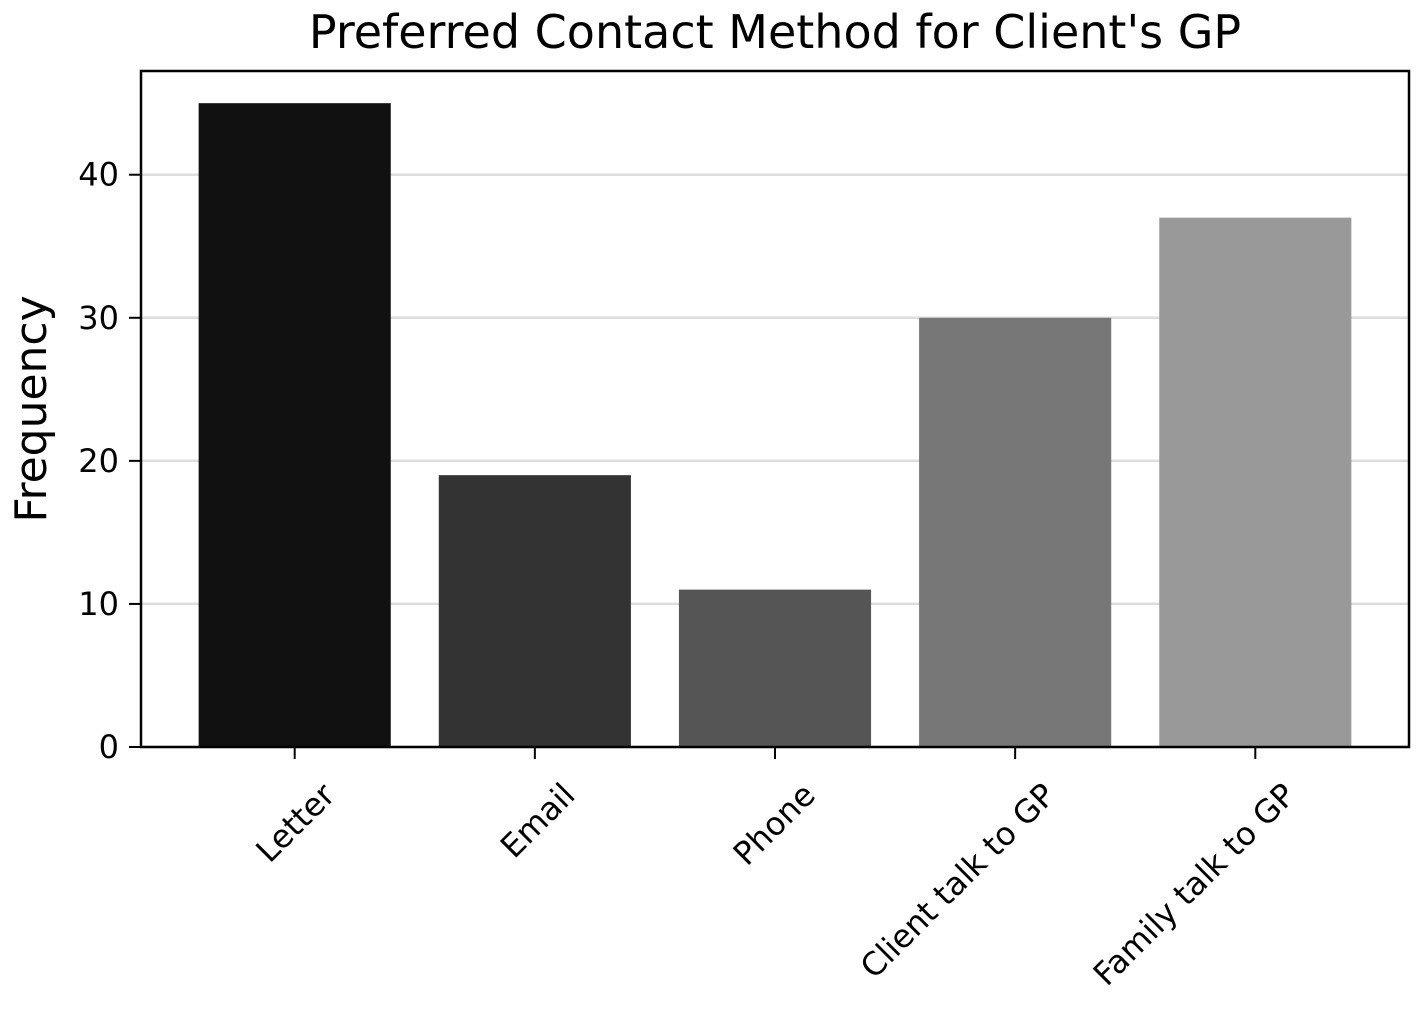 The height and width of the screenshot is (1026, 1418). Describe the element at coordinates (1194, 884) in the screenshot. I see `x-tick-label: Family talk to GP` at that location.